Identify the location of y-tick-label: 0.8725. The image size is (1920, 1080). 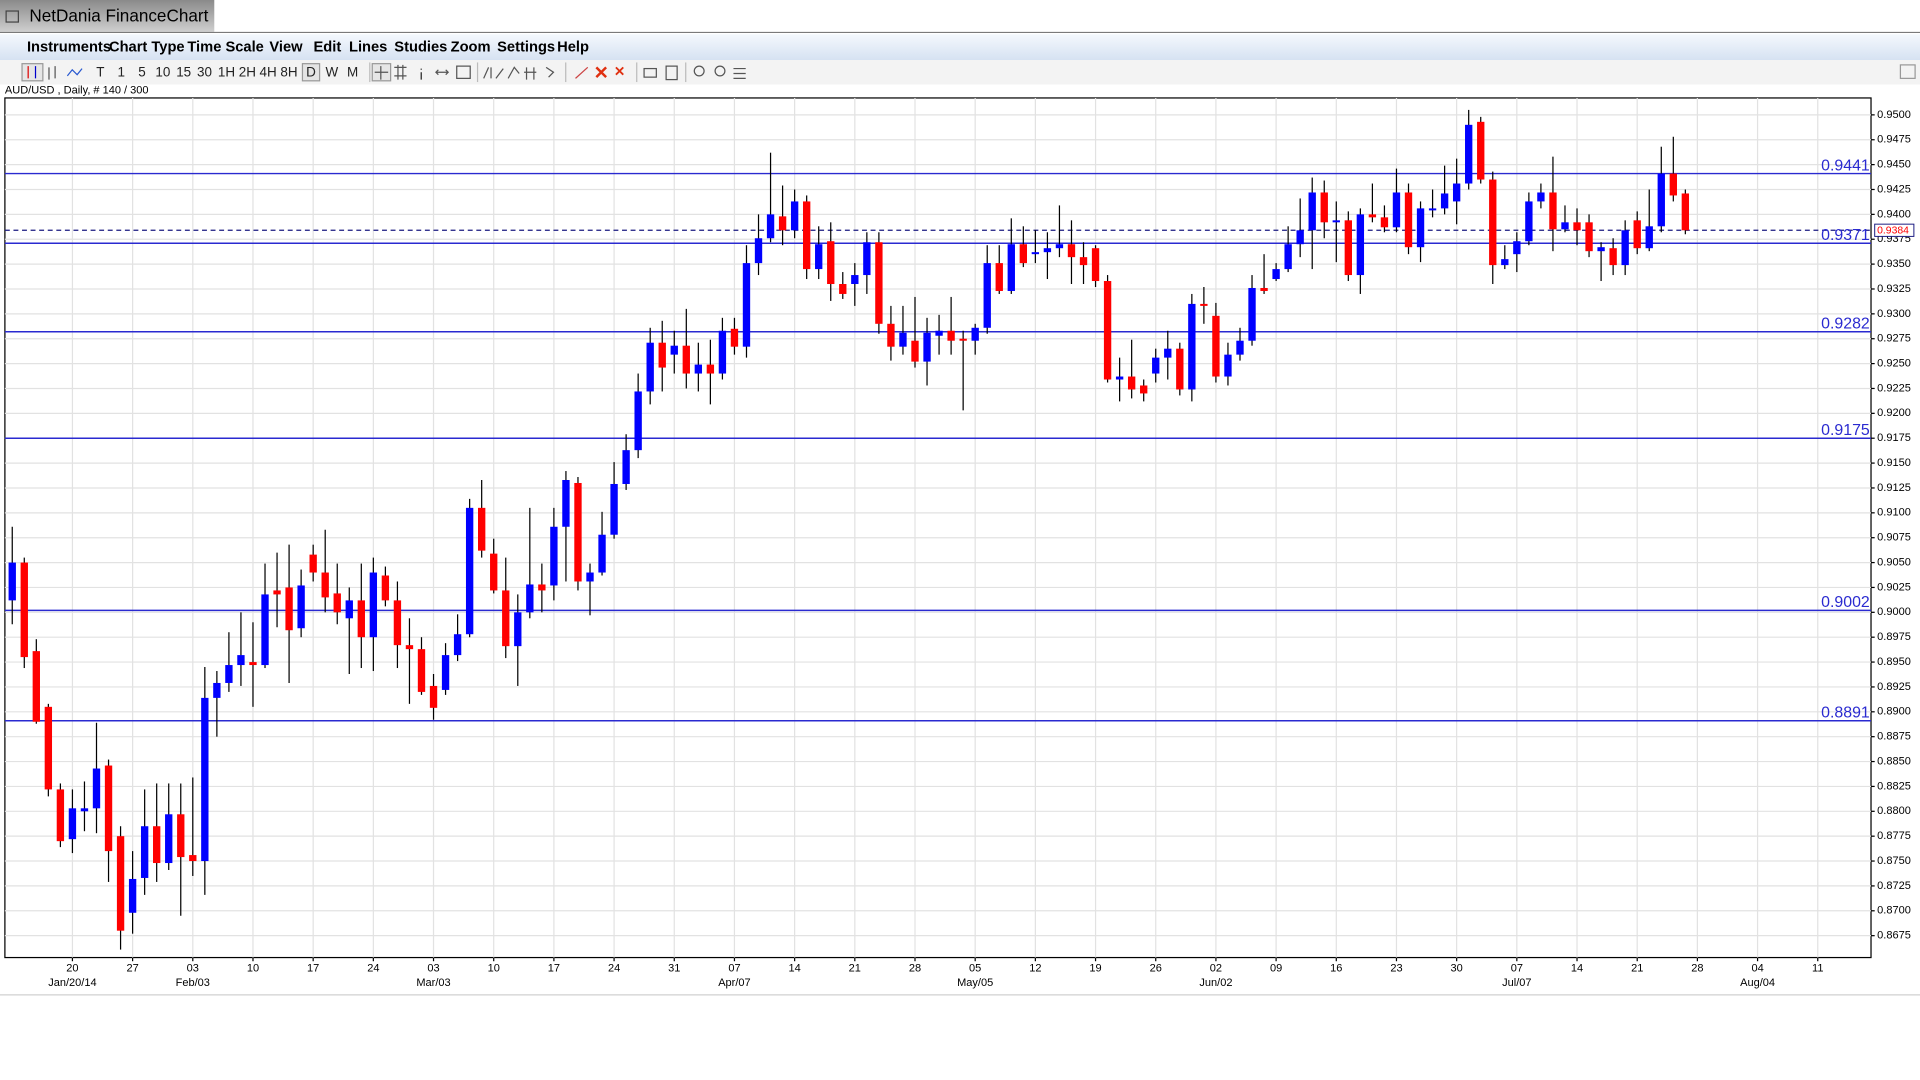
(1894, 886).